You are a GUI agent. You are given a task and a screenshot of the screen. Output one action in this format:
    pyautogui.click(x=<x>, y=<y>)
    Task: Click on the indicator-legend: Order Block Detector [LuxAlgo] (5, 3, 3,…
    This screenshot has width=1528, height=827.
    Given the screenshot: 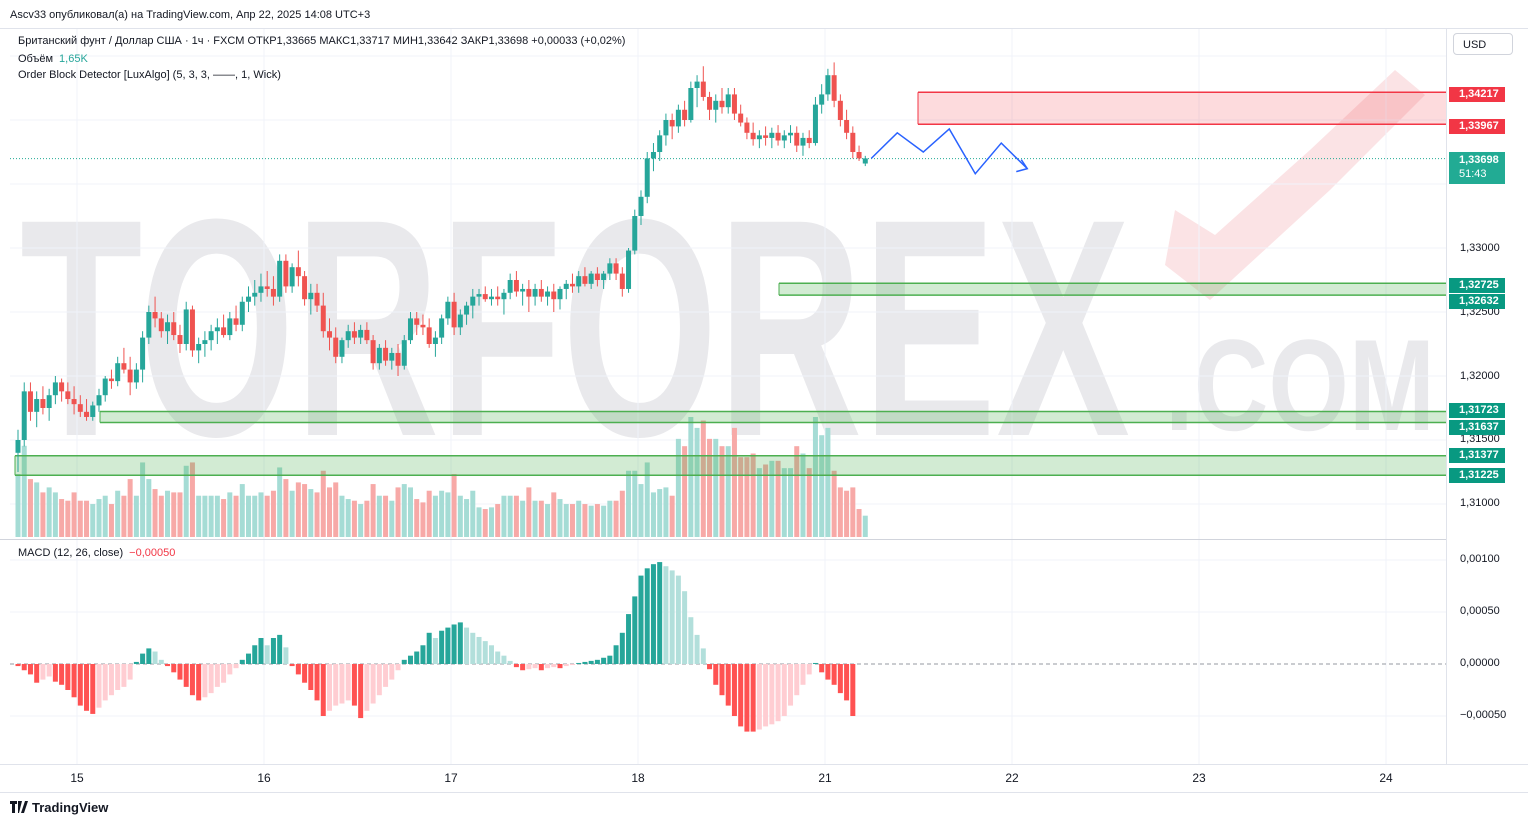 What is the action you would take?
    pyautogui.click(x=149, y=75)
    